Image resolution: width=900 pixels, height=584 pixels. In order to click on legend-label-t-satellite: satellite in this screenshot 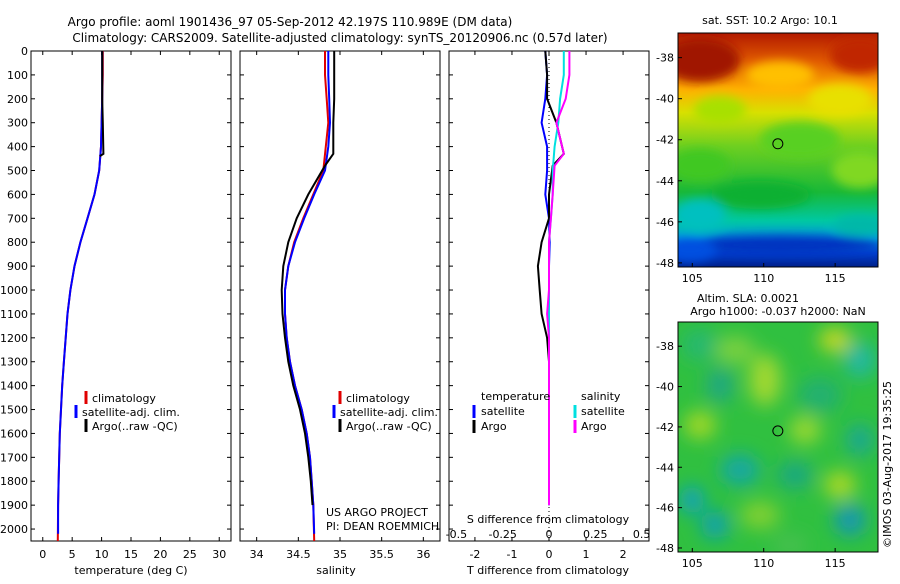, I will do `click(503, 411)`.